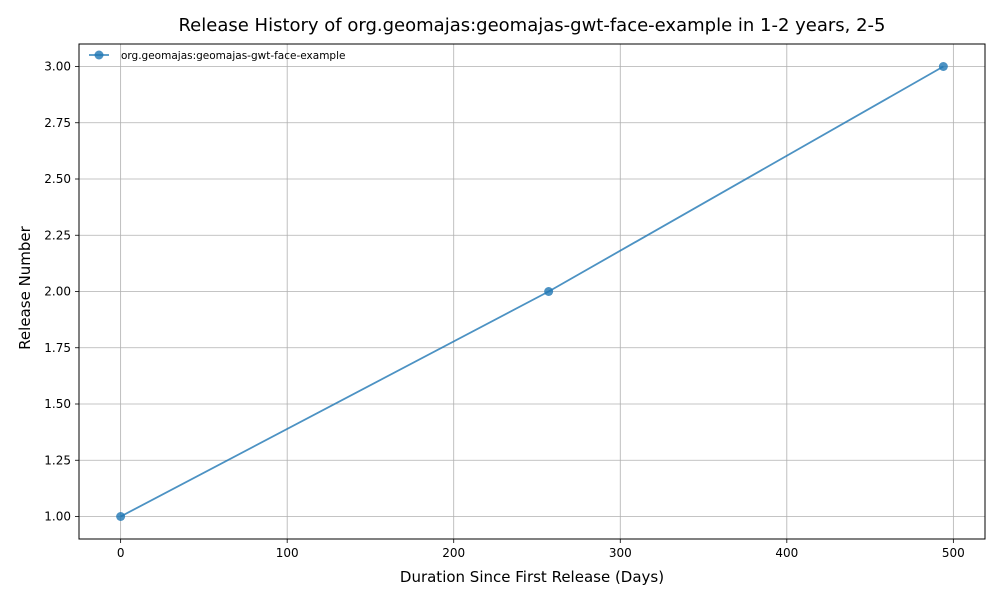 The width and height of the screenshot is (1000, 604). Describe the element at coordinates (57, 179) in the screenshot. I see `y-tick-label: 2.50` at that location.